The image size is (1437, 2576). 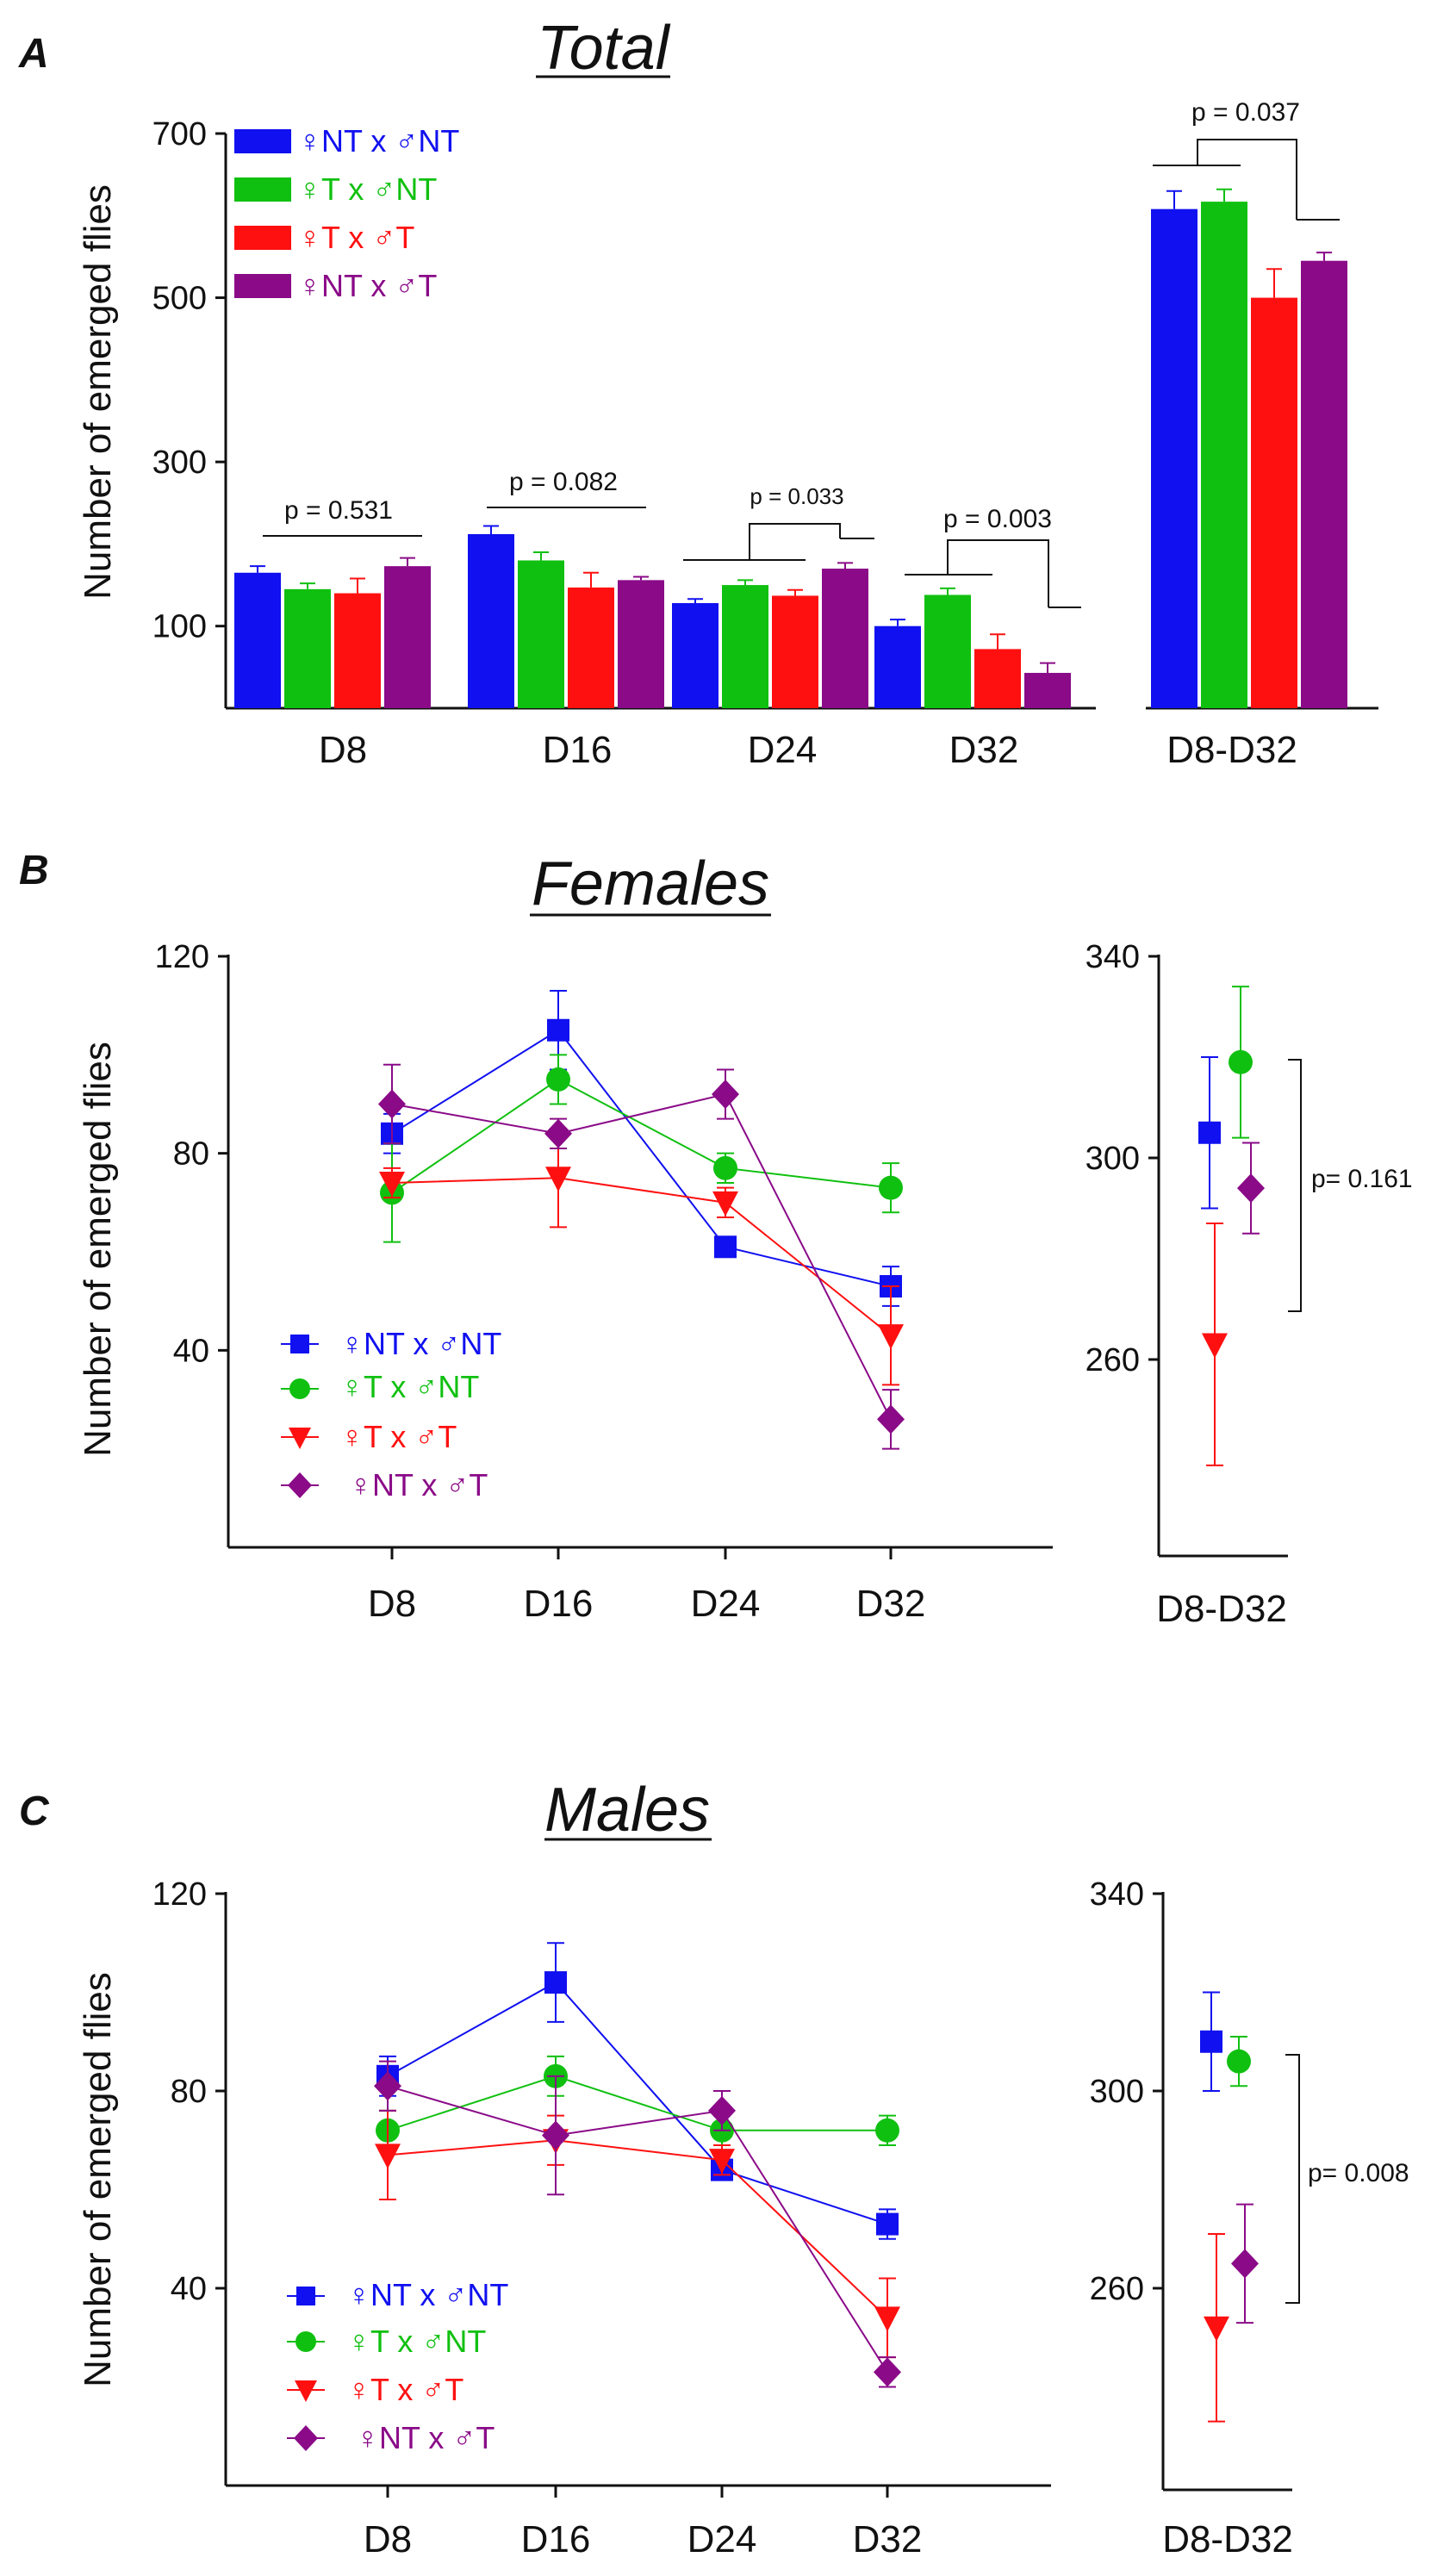 I want to click on pvalue-d16: p = 0.082, so click(x=563, y=482).